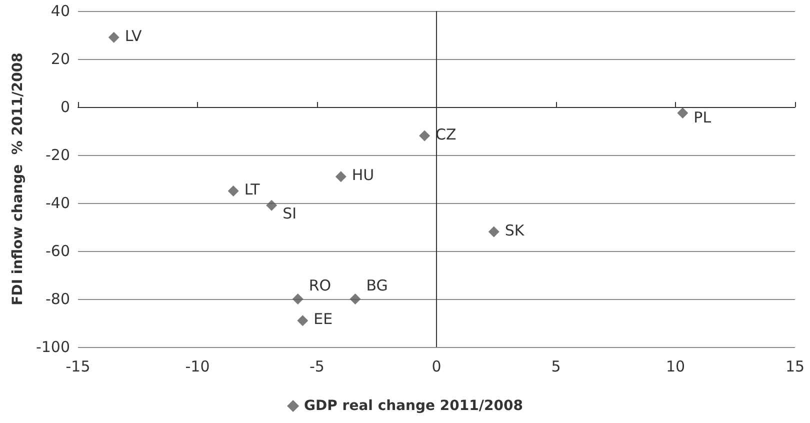 The width and height of the screenshot is (810, 423). Describe the element at coordinates (289, 213) in the screenshot. I see `annotation: SI` at that location.